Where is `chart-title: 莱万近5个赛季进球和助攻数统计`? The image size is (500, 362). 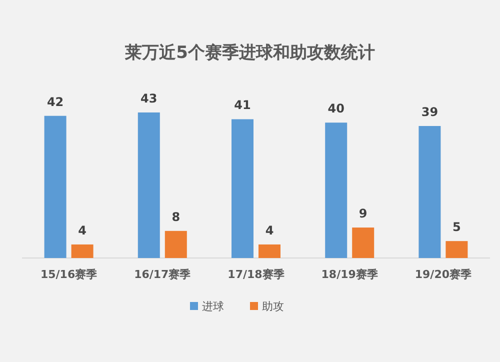 chart-title: 莱万近5个赛季进球和助攻数统计 is located at coordinates (249, 53).